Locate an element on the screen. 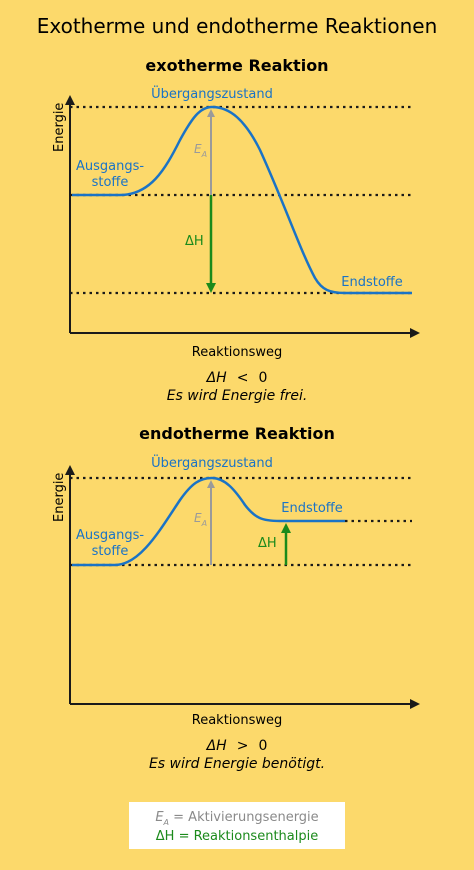 This screenshot has width=474, height=870. exo-dh-label: ΔH is located at coordinates (194, 241).